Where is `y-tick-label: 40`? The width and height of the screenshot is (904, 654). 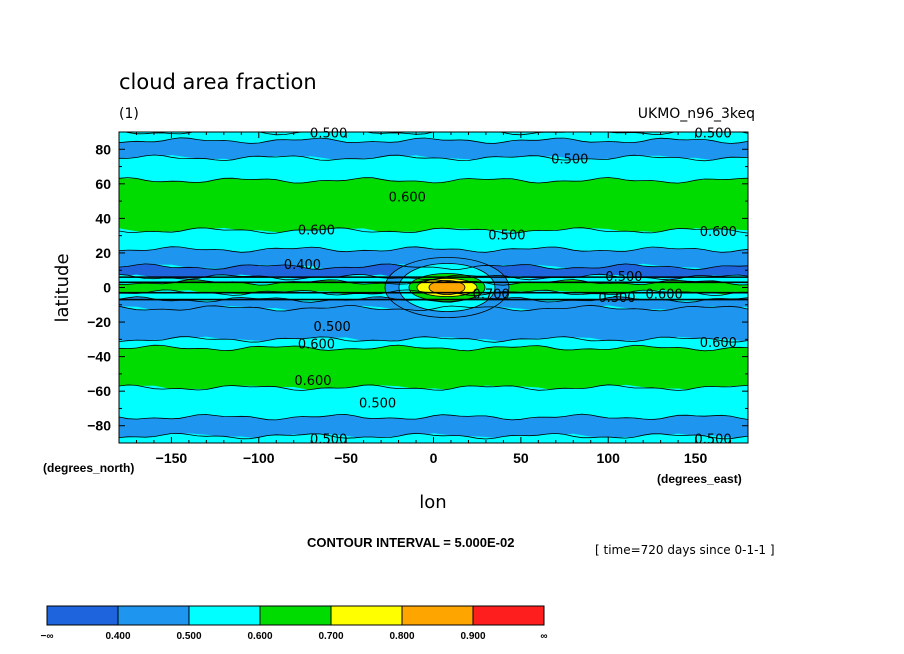 y-tick-label: 40 is located at coordinates (103, 218).